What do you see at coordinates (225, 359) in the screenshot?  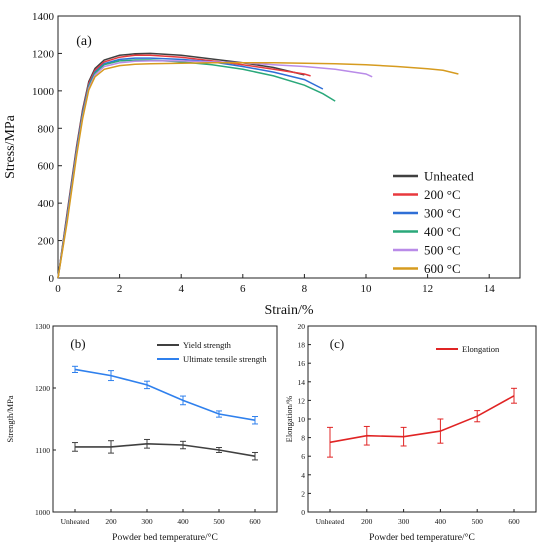 I see `legend-label: Ultimate tensile strength` at bounding box center [225, 359].